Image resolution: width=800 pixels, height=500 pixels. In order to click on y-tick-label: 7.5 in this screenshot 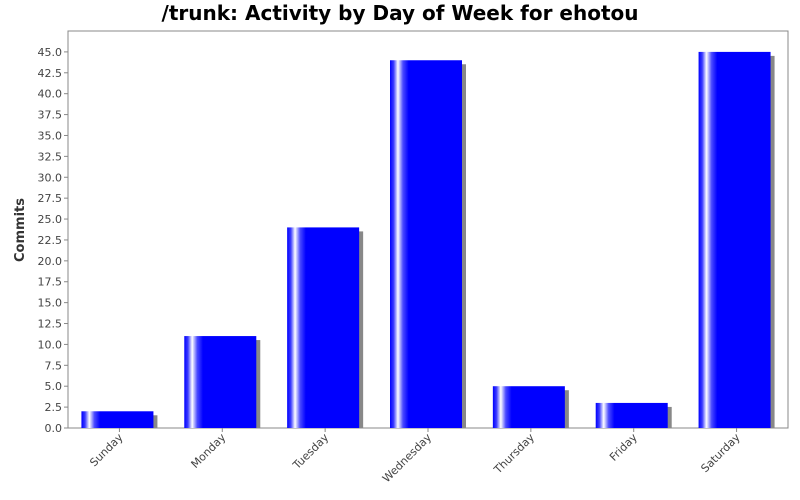, I will do `click(54, 365)`.